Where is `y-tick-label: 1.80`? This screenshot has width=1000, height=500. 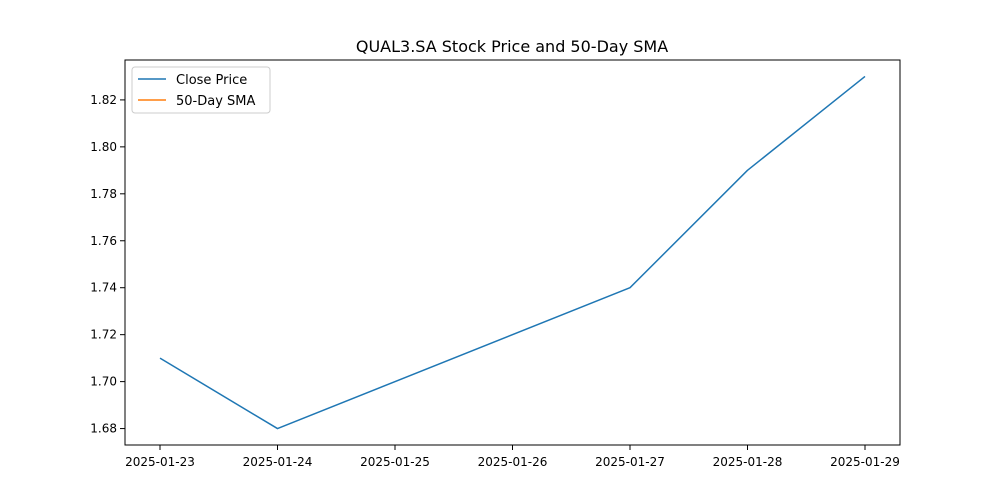 y-tick-label: 1.80 is located at coordinates (103, 147).